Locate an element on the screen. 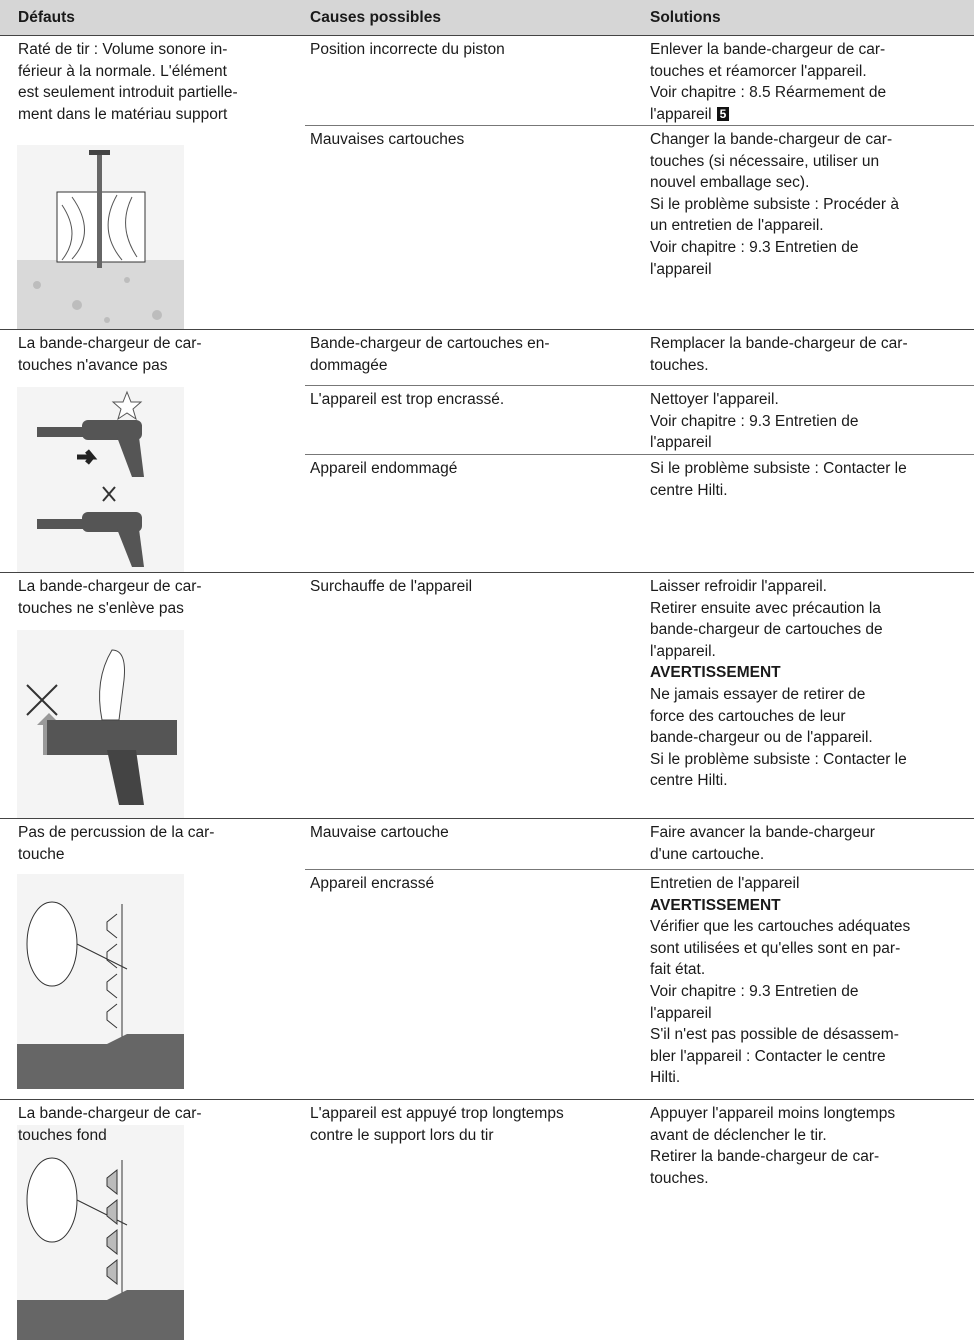 Image resolution: width=974 pixels, height=1340 pixels. cause-line: Appareil endommagé is located at coordinates (384, 468).